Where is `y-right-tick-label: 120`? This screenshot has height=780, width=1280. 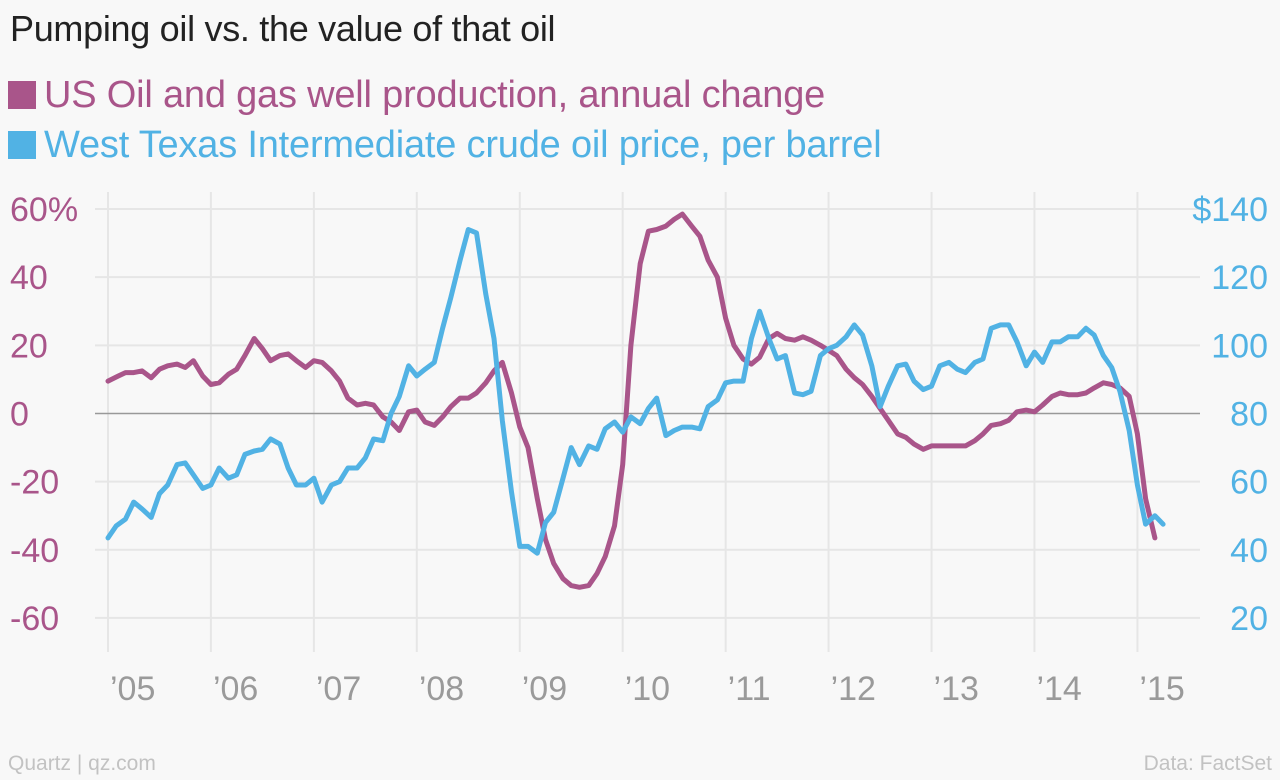
y-right-tick-label: 120 is located at coordinates (1239, 278).